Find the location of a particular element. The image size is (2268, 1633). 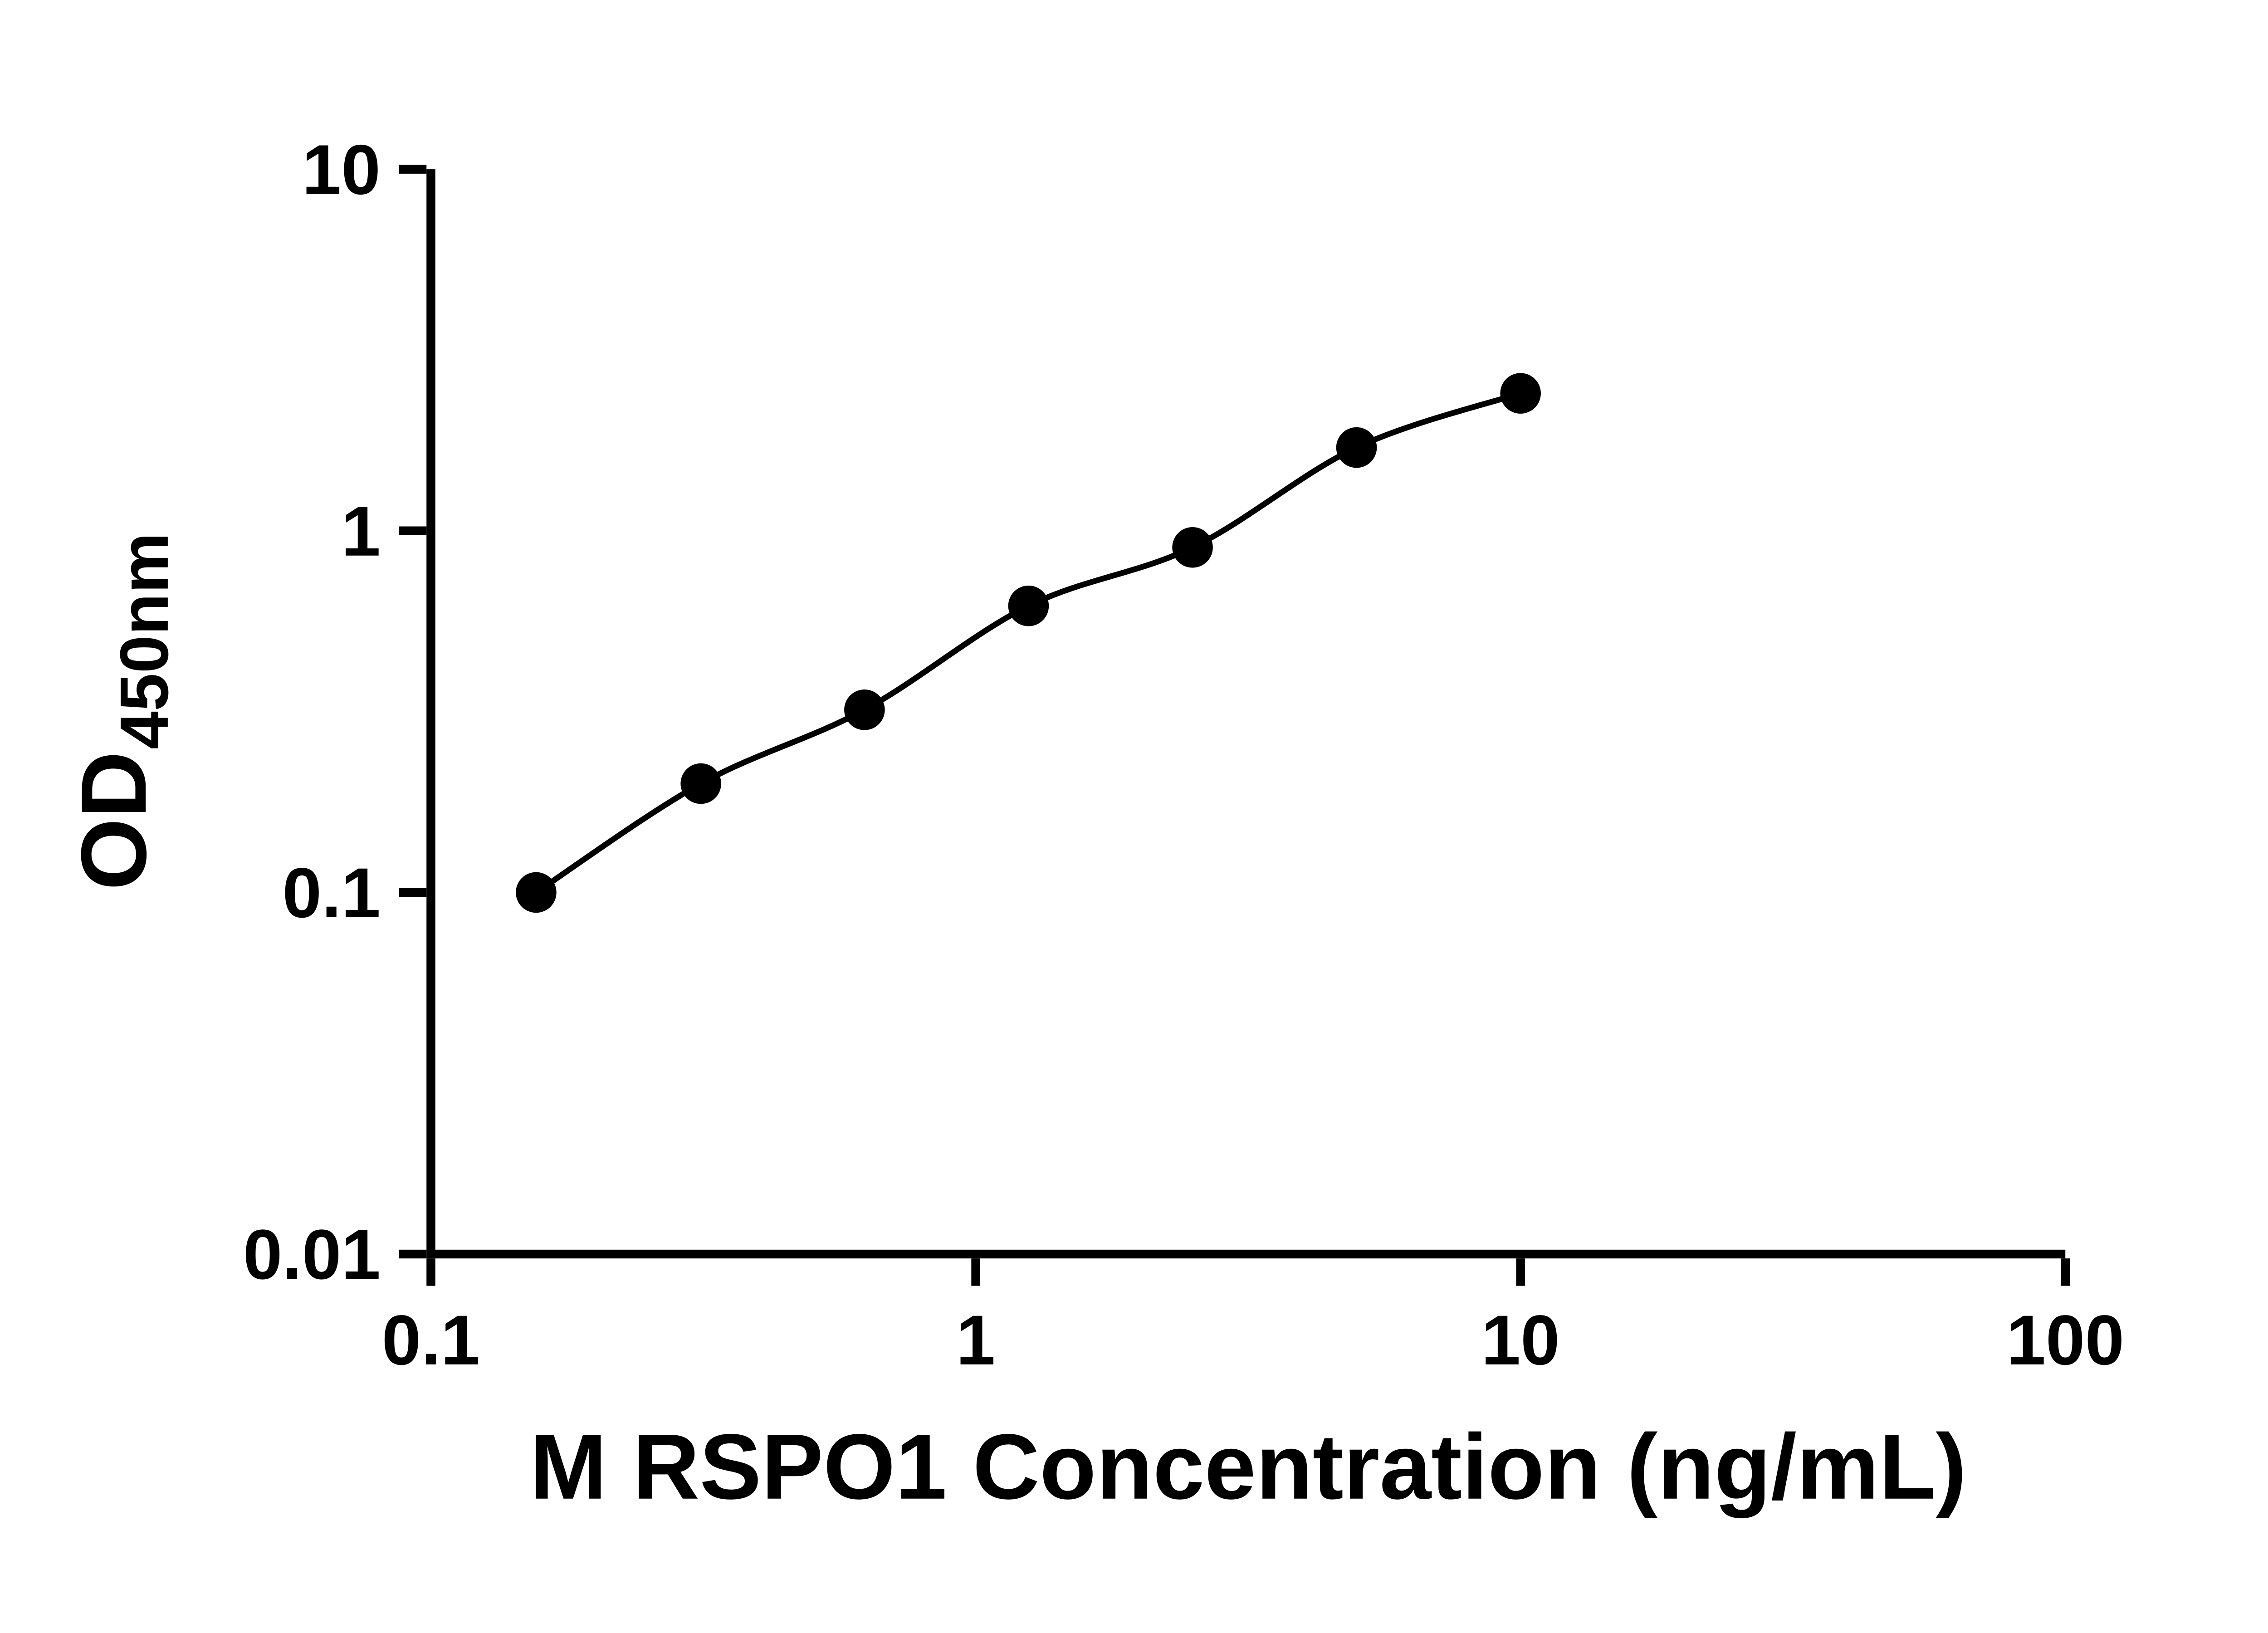

y-axis-title-subscript: 450nm is located at coordinates (144, 641).